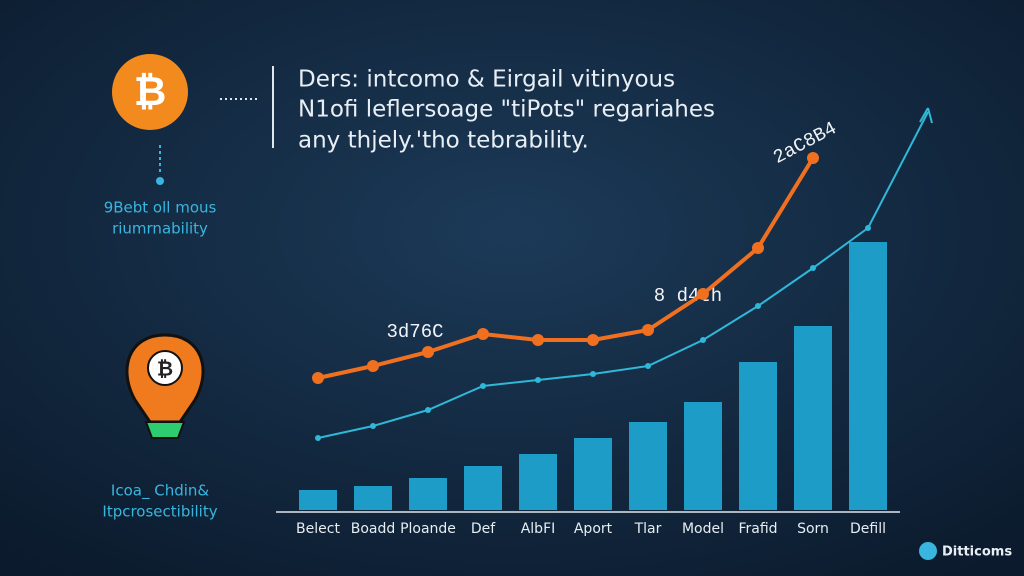 This screenshot has width=1024, height=576. What do you see at coordinates (593, 529) in the screenshot?
I see `x-tick-label: Aport` at bounding box center [593, 529].